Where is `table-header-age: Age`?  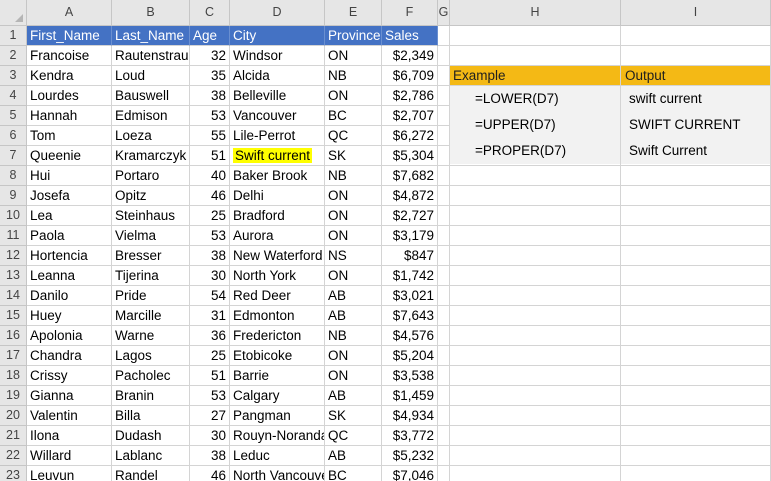 table-header-age: Age is located at coordinates (210, 36).